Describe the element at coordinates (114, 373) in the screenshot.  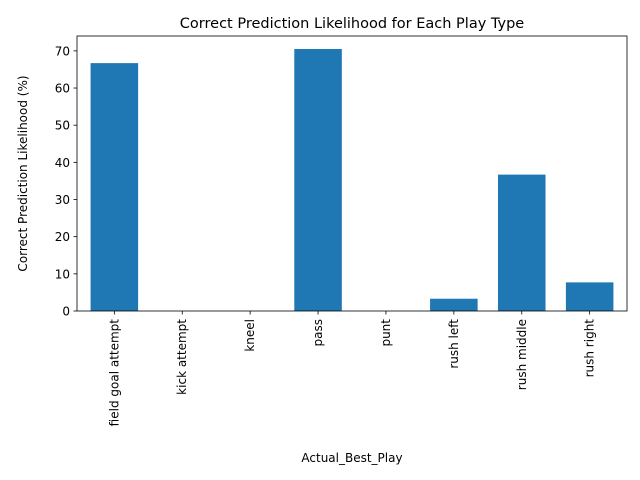
I see `x-tick-label: field goal attempt` at that location.